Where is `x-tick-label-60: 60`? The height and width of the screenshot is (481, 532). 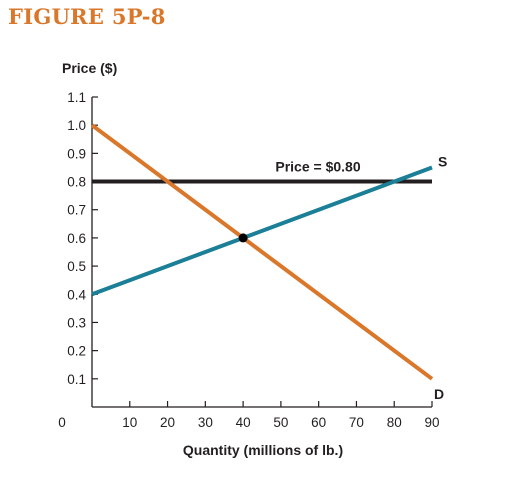 x-tick-label-60: 60 is located at coordinates (318, 422).